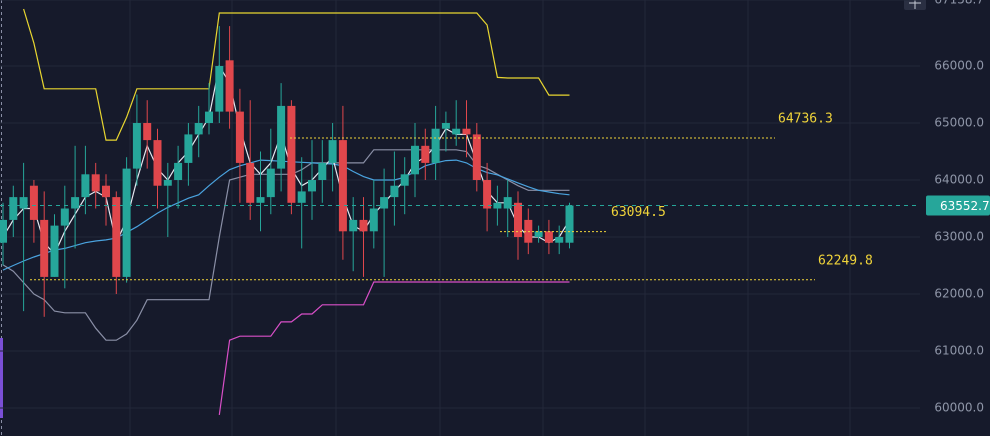 Image resolution: width=990 pixels, height=436 pixels. I want to click on side-marker, so click(1, 378).